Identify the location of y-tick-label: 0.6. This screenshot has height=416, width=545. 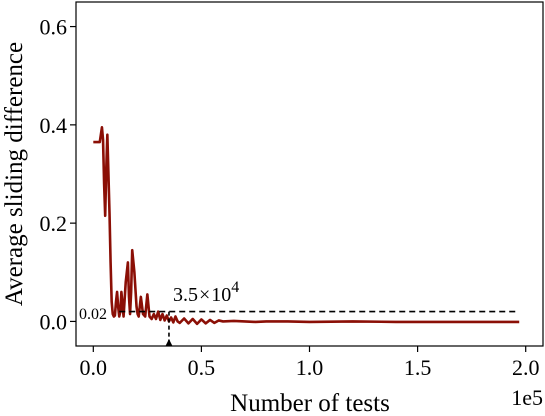
(54, 27).